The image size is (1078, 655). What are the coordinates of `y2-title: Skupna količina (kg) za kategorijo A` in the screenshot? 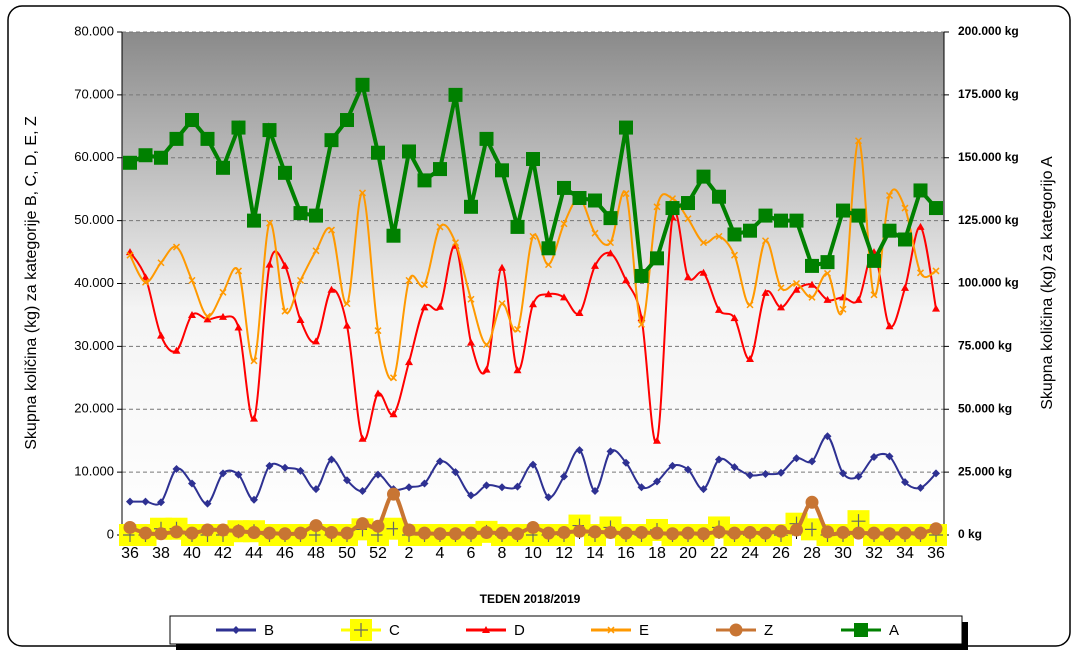 It's located at (1047, 283).